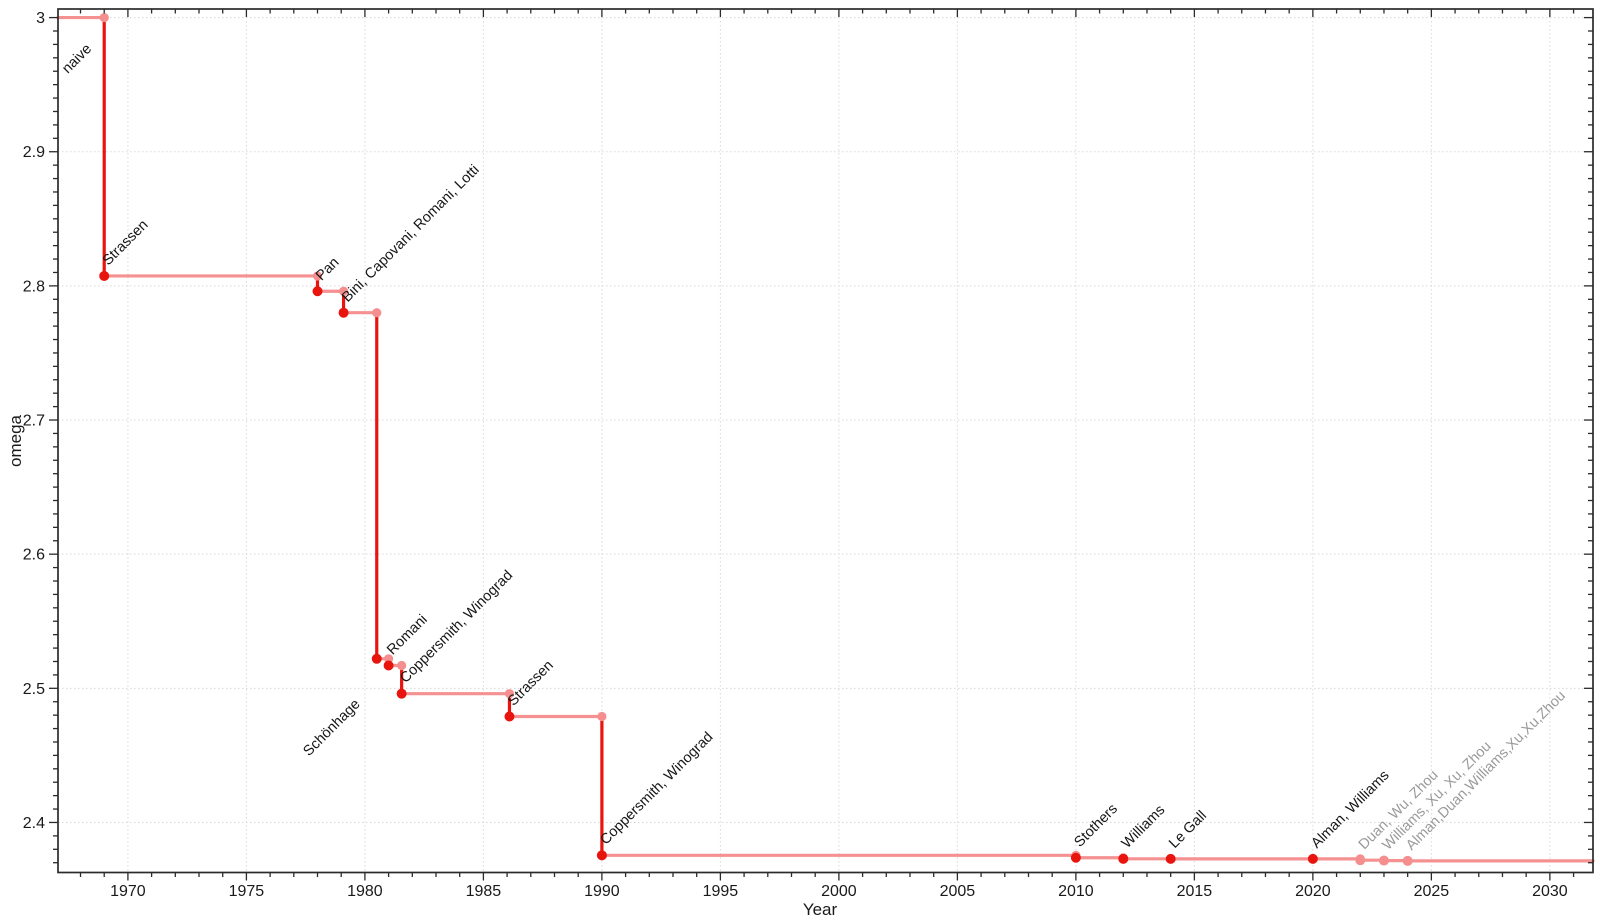 The width and height of the screenshot is (1600, 920). Describe the element at coordinates (411, 234) in the screenshot. I see `event-label: Bini, Capovani, Romani, Lotti` at that location.